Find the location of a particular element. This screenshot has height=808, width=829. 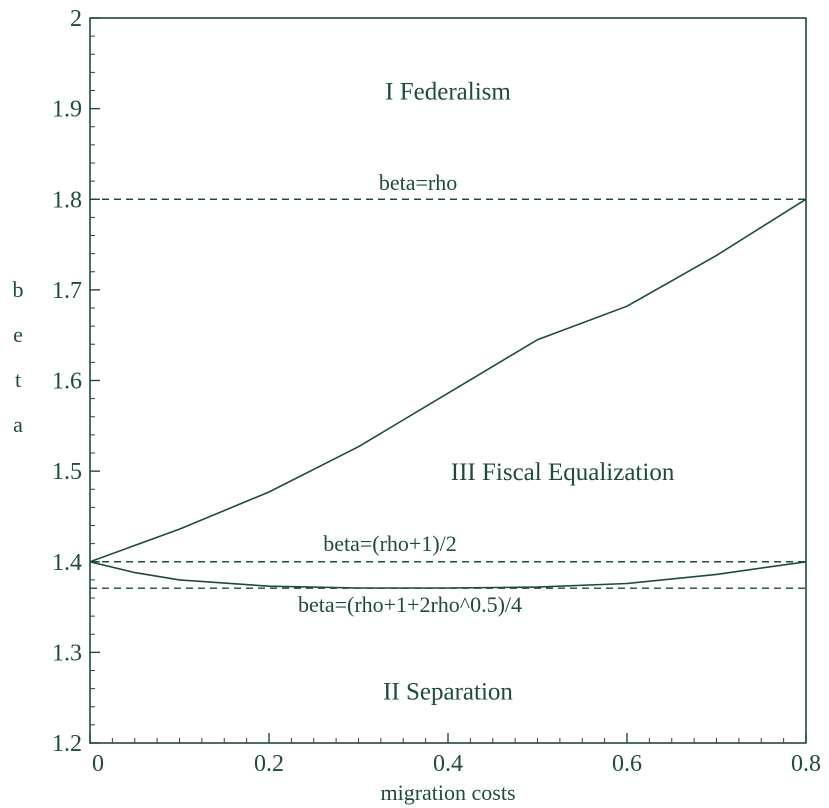

x-tick-label: 0.2 is located at coordinates (269, 764).